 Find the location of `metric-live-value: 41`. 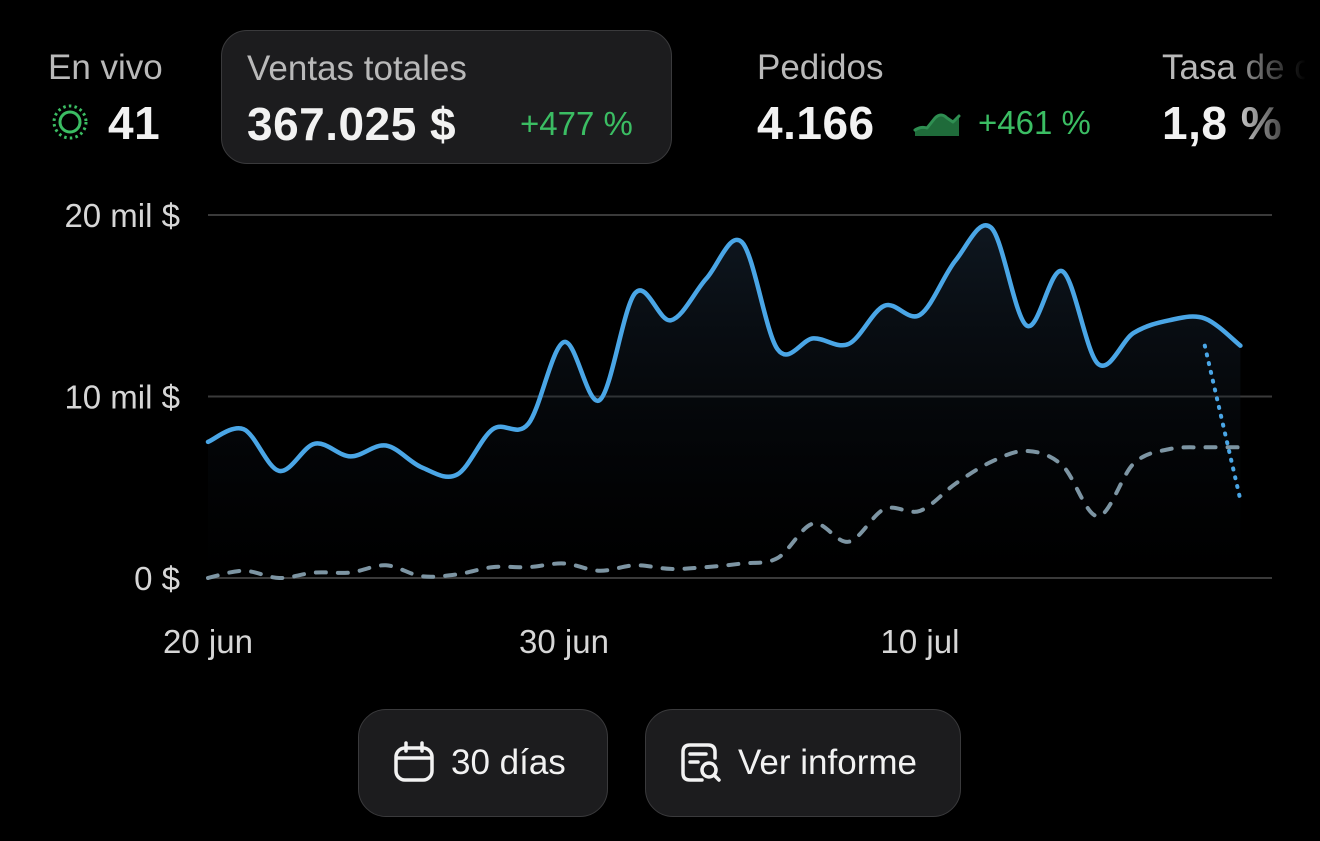

metric-live-value: 41 is located at coordinates (134, 123).